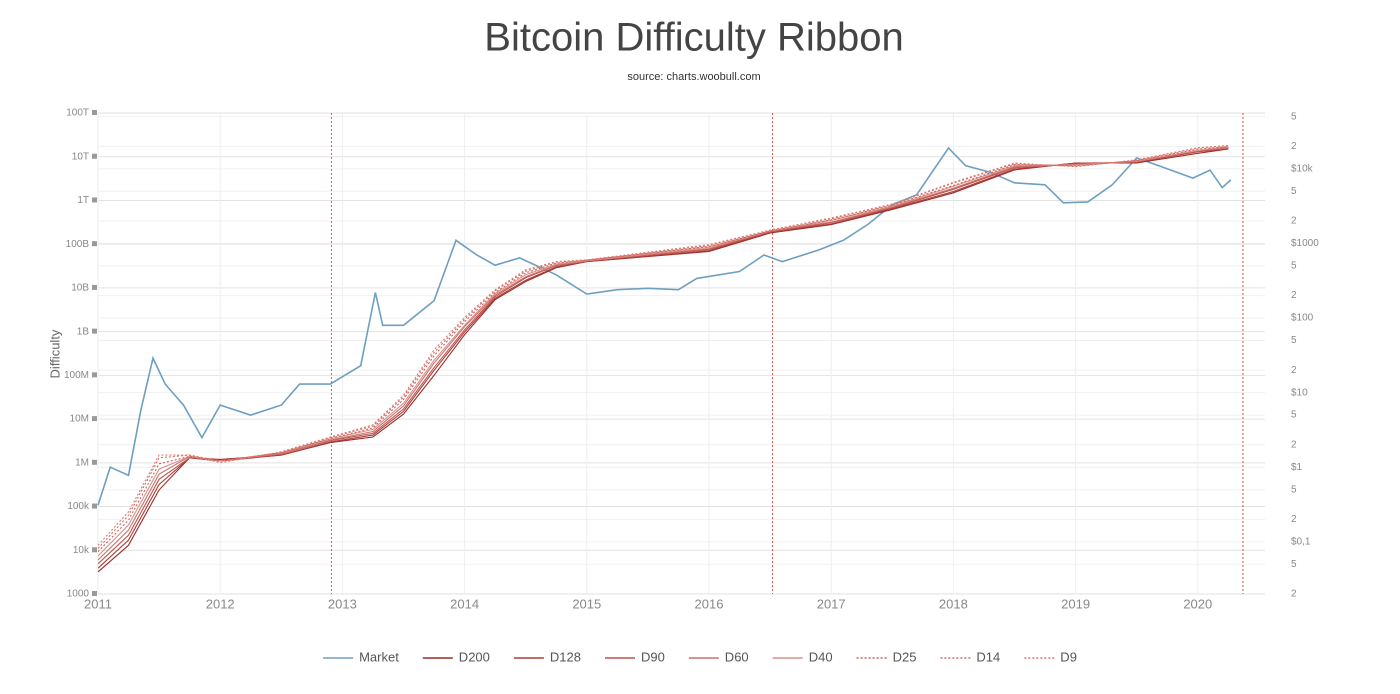 The height and width of the screenshot is (694, 1400). Describe the element at coordinates (970, 656) in the screenshot. I see `legend-item: D14` at that location.